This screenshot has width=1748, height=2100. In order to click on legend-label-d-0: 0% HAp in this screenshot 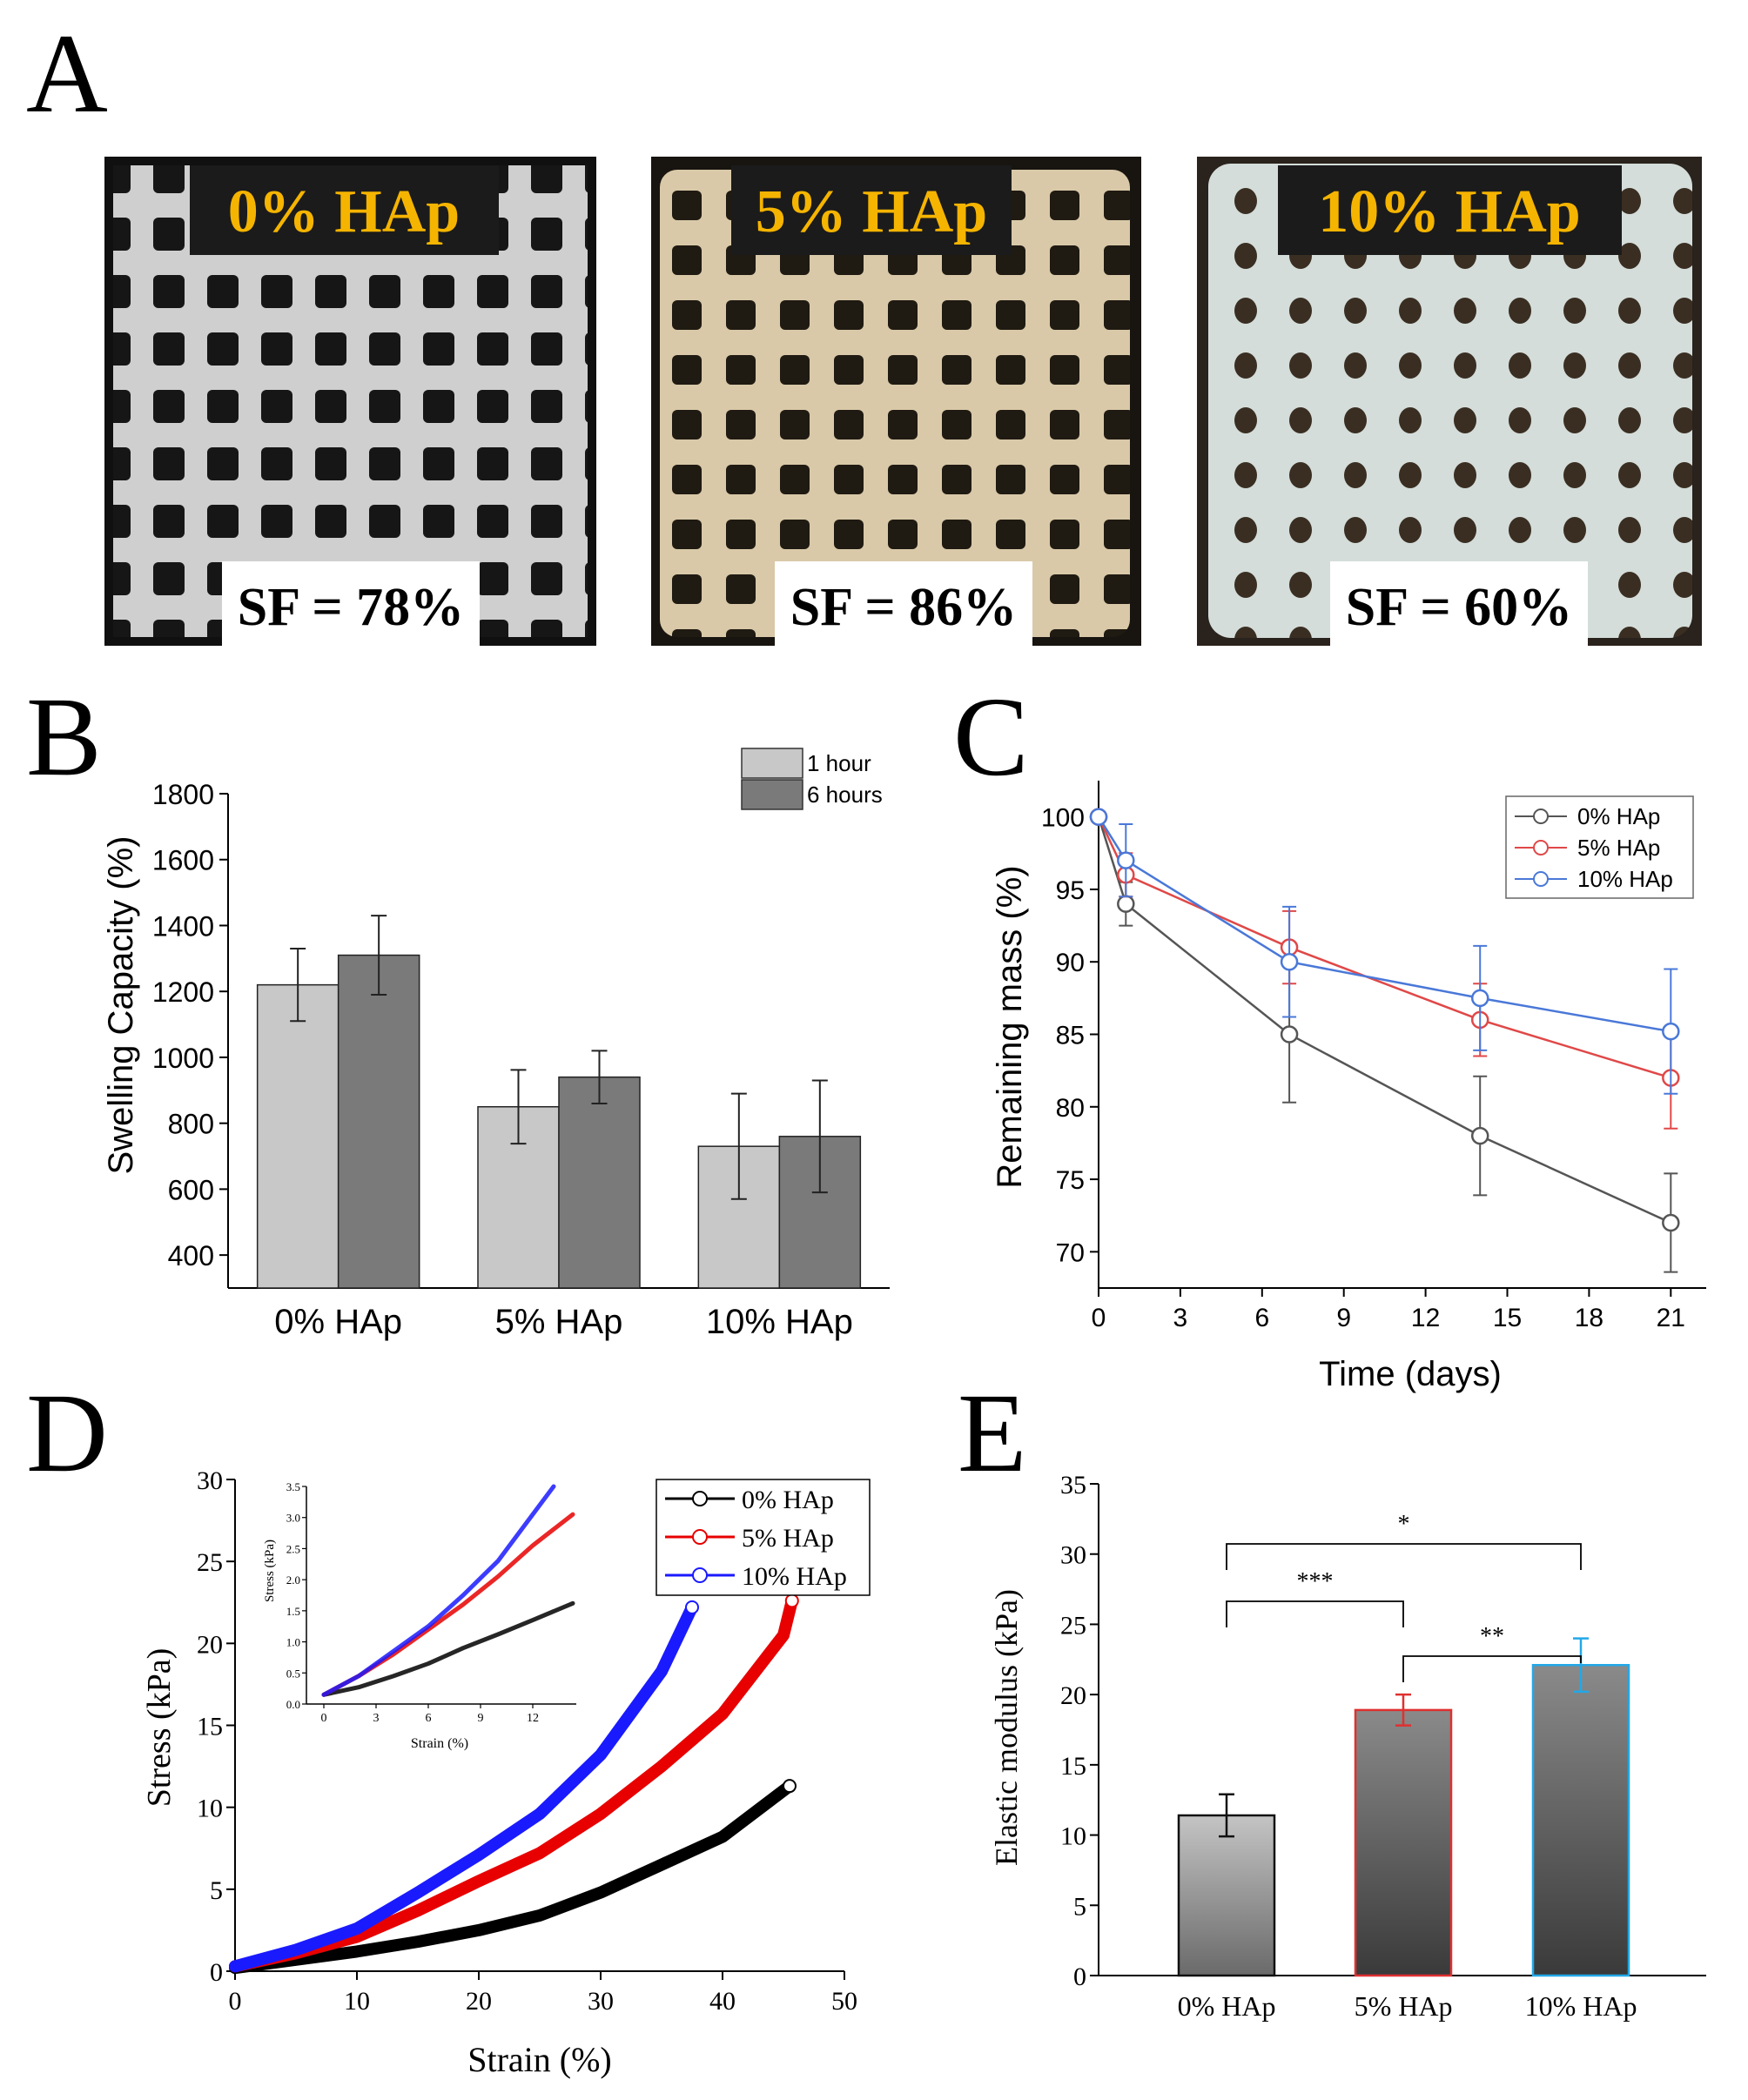, I will do `click(788, 1500)`.